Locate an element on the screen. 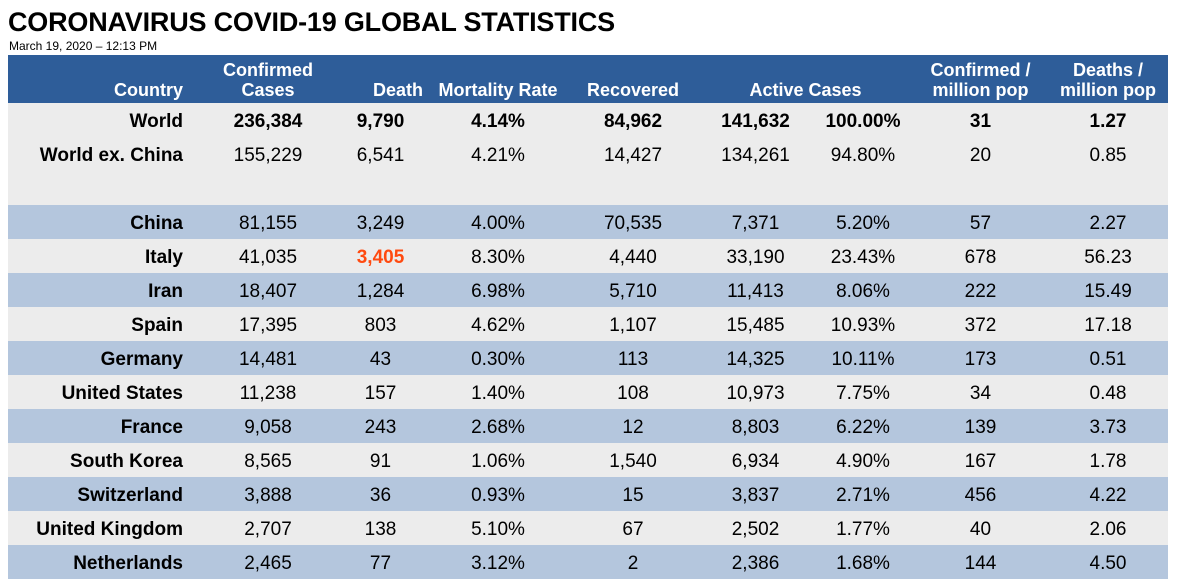  cell-mortality: 0.93% is located at coordinates (498, 495).